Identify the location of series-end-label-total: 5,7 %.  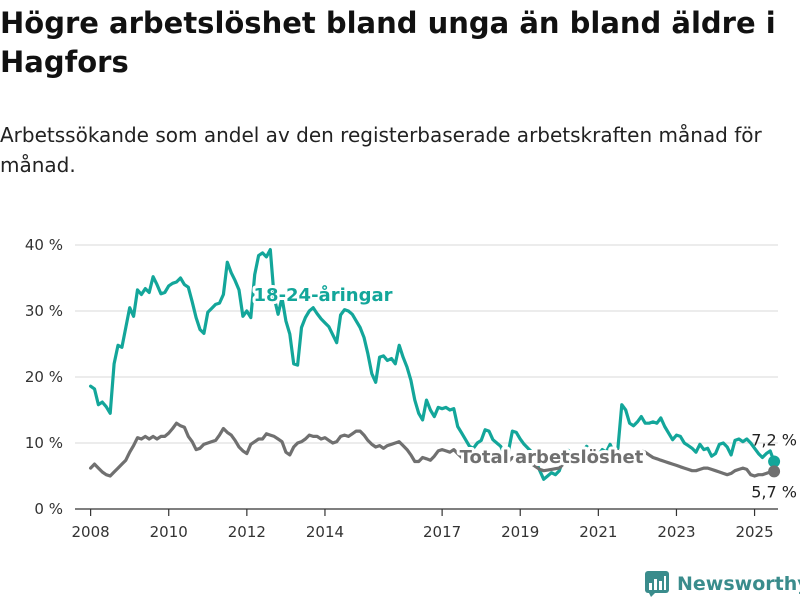
(774, 491).